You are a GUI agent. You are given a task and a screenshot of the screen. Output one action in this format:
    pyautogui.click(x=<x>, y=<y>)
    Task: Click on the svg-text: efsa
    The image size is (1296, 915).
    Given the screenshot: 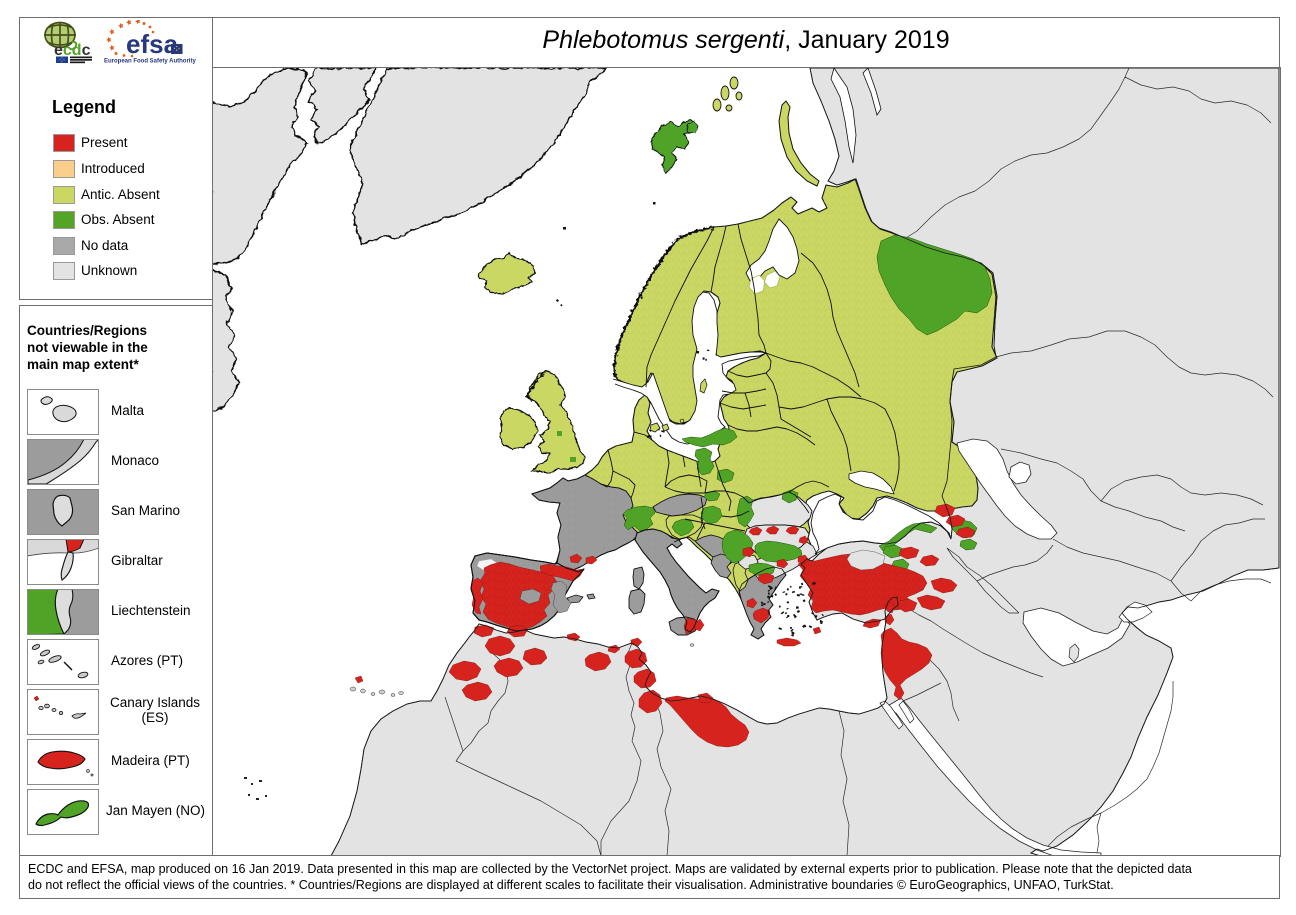 What is the action you would take?
    pyautogui.click(x=152, y=44)
    